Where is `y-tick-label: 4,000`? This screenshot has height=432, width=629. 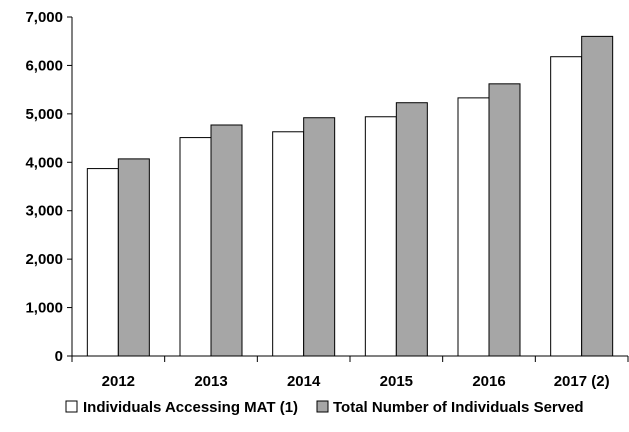
y-tick-label: 4,000 is located at coordinates (44, 162).